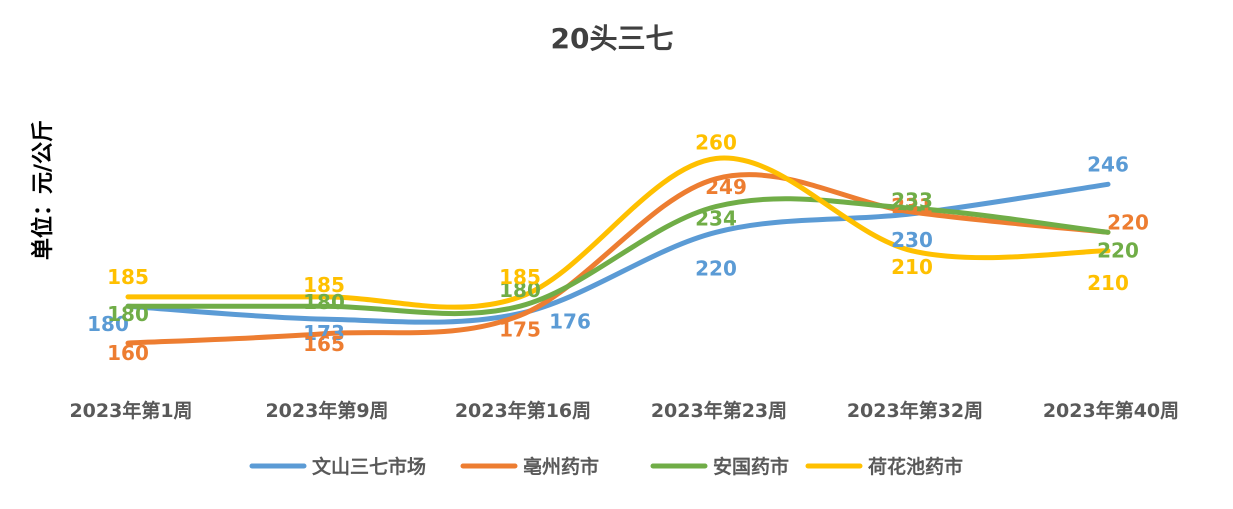 This screenshot has height=509, width=1233. I want to click on x-tick-label: 2023年第1周, so click(130, 410).